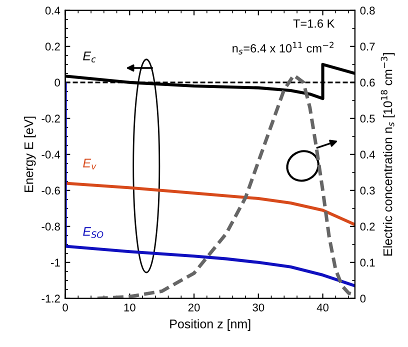  Describe the element at coordinates (258, 308) in the screenshot. I see `x-tick-label: 30` at that location.